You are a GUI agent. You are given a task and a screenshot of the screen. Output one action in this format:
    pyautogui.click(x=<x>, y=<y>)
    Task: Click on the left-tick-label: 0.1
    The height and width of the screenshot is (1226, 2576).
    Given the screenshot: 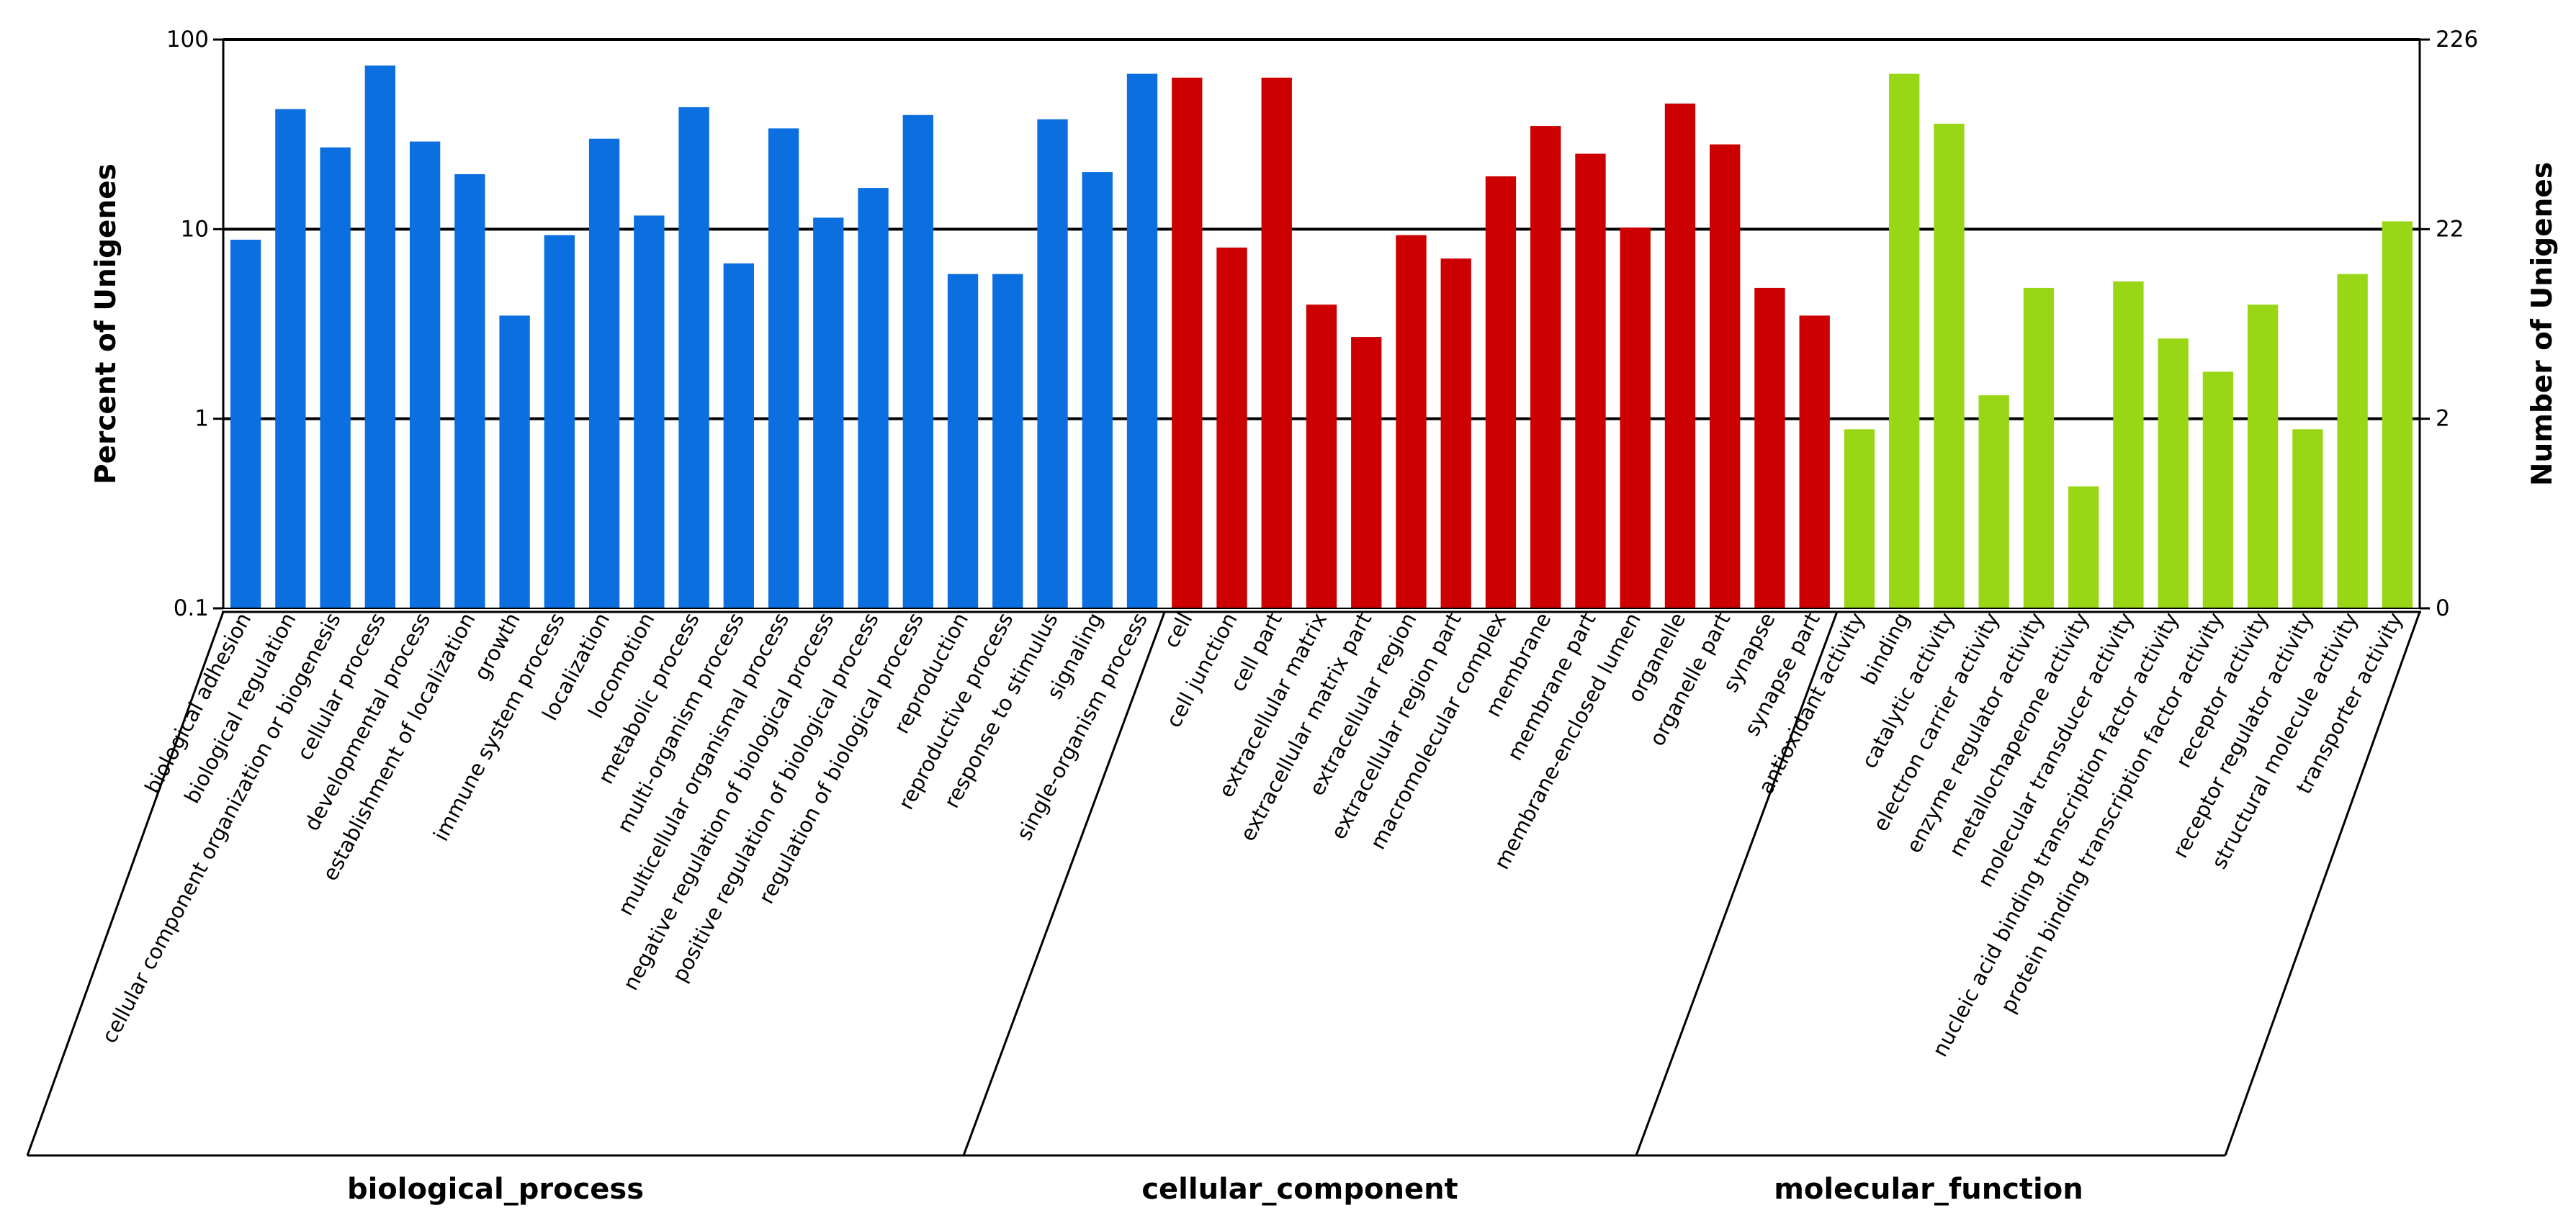 What is the action you would take?
    pyautogui.click(x=191, y=608)
    